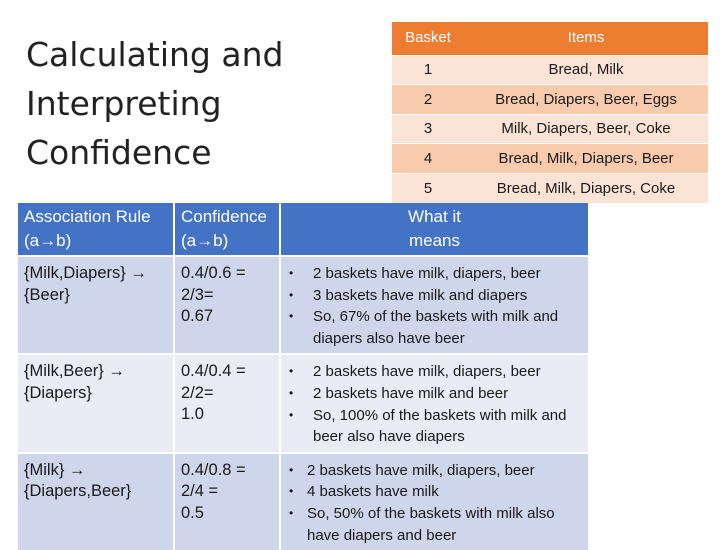 The height and width of the screenshot is (550, 720). What do you see at coordinates (227, 304) in the screenshot?
I see `confidence-cell: 0.4/0.6 = 2/3= 0.67` at bounding box center [227, 304].